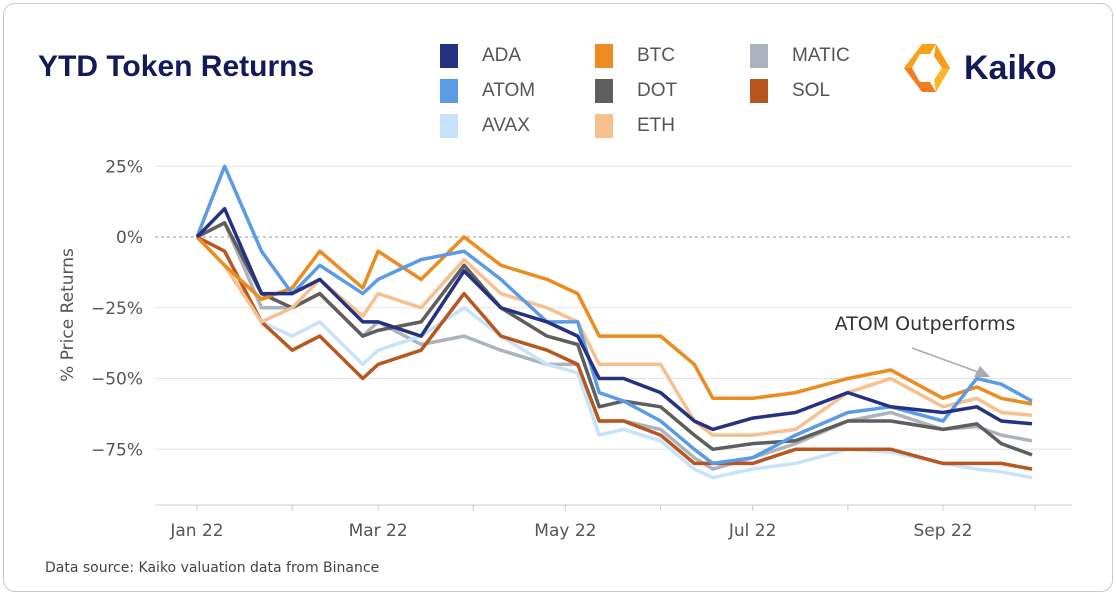 The image size is (1116, 595). What do you see at coordinates (656, 55) in the screenshot?
I see `legend-label: BTC` at bounding box center [656, 55].